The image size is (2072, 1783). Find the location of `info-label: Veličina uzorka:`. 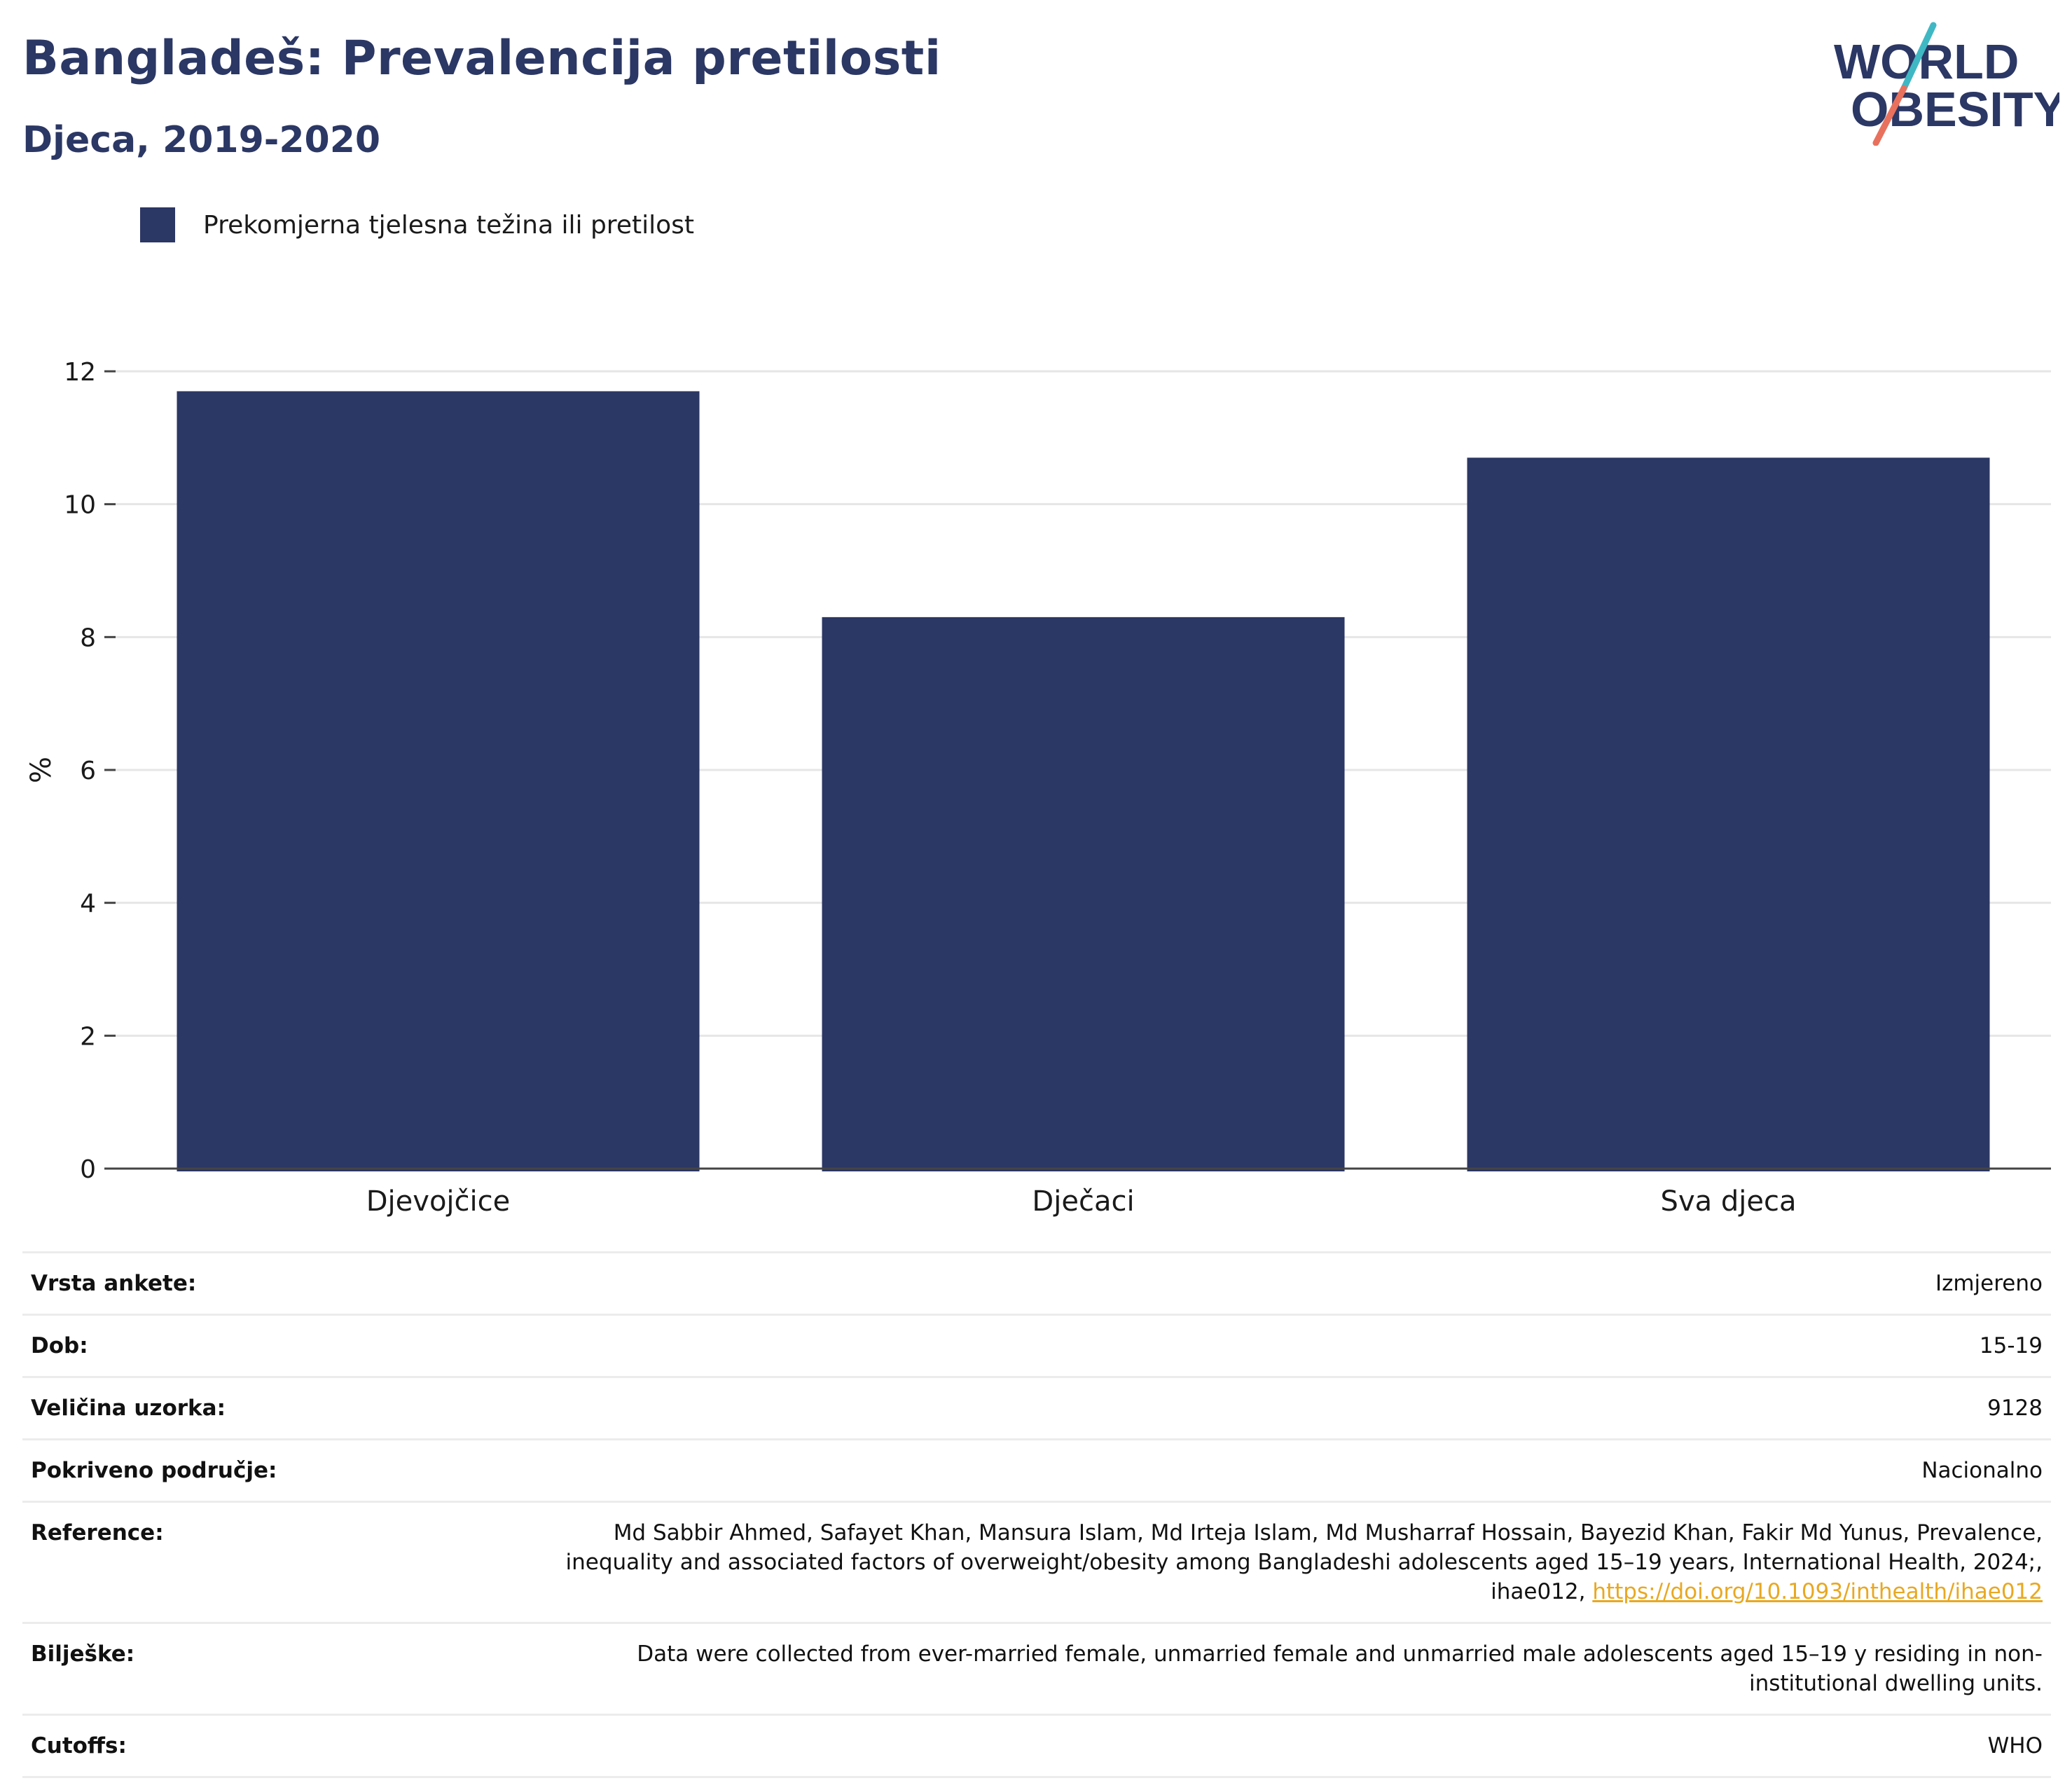

info-label: Veličina uzorka: is located at coordinates (241, 1408).